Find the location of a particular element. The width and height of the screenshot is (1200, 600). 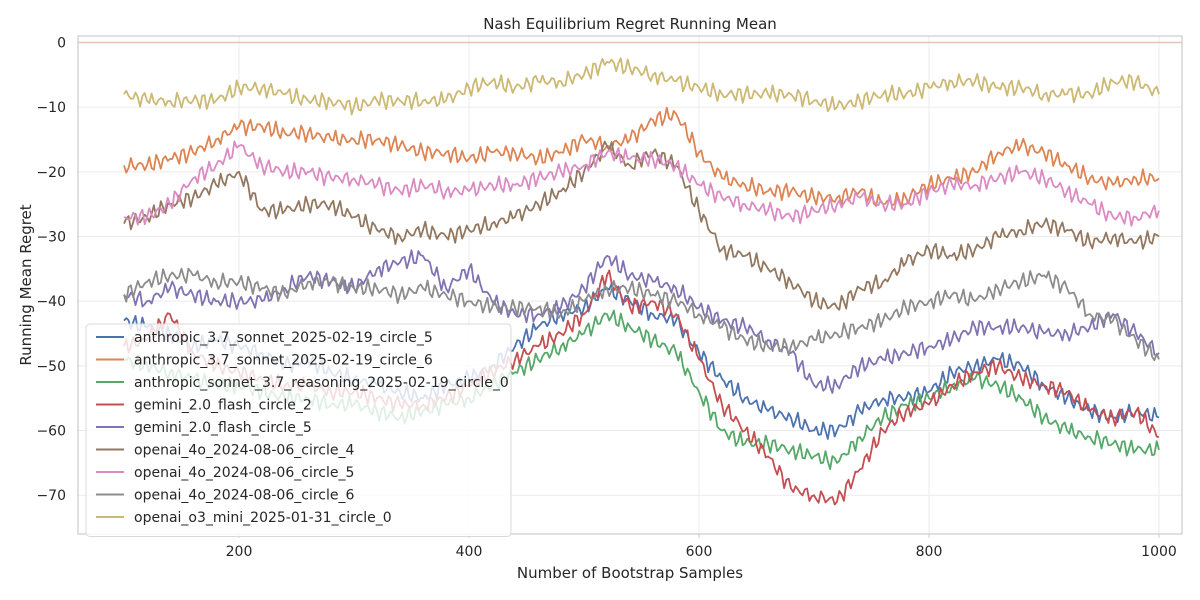

y-tick-label: −10 is located at coordinates (51, 108).